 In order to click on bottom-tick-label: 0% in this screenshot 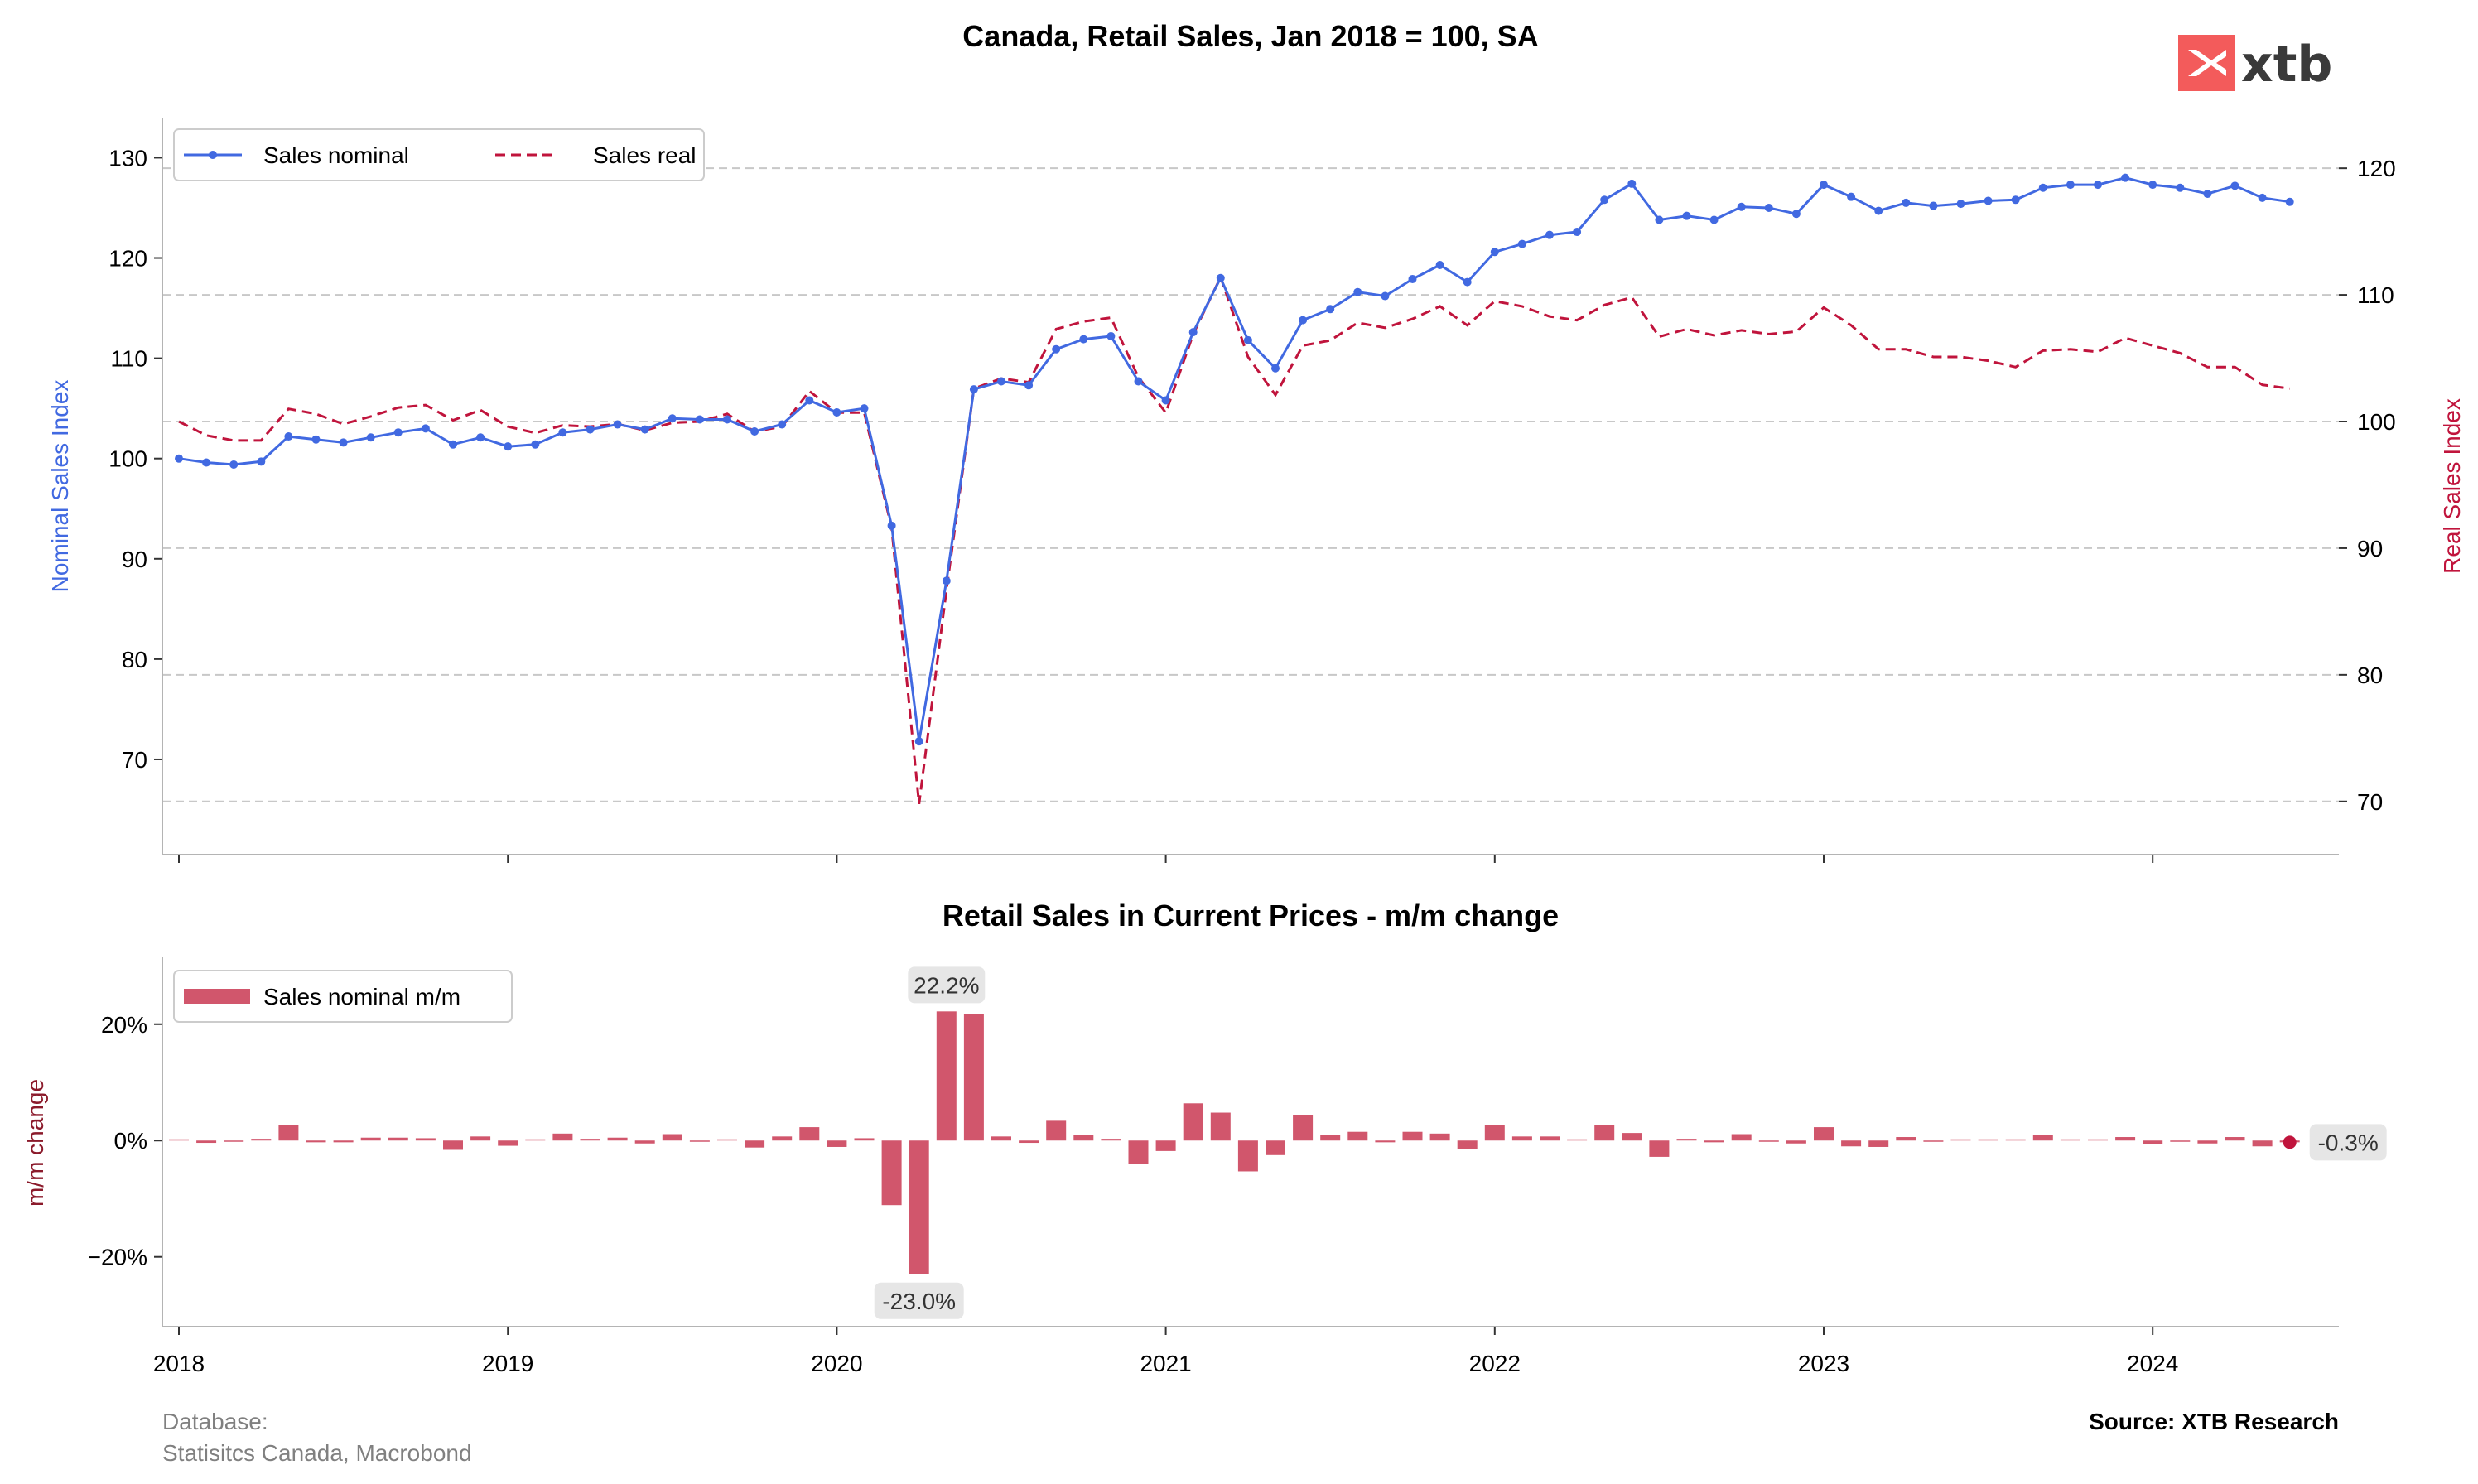, I will do `click(130, 1141)`.